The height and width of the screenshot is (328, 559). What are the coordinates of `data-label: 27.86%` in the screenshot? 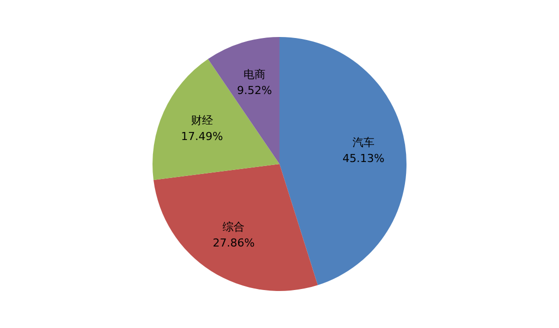 It's located at (233, 243).